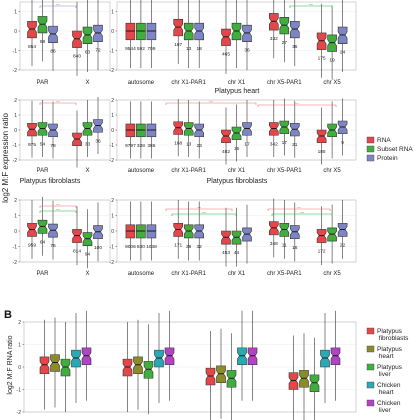  I want to click on count-label: 187, so click(178, 45).